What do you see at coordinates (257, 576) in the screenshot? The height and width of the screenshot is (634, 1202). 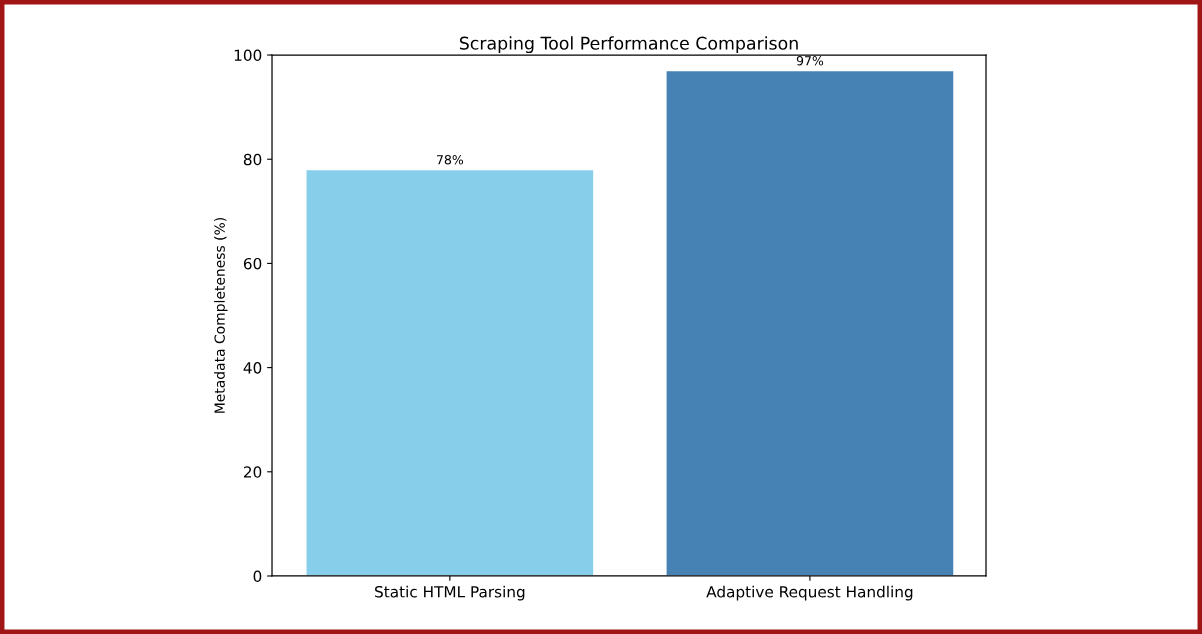 I see `y-tick-label: 0` at bounding box center [257, 576].